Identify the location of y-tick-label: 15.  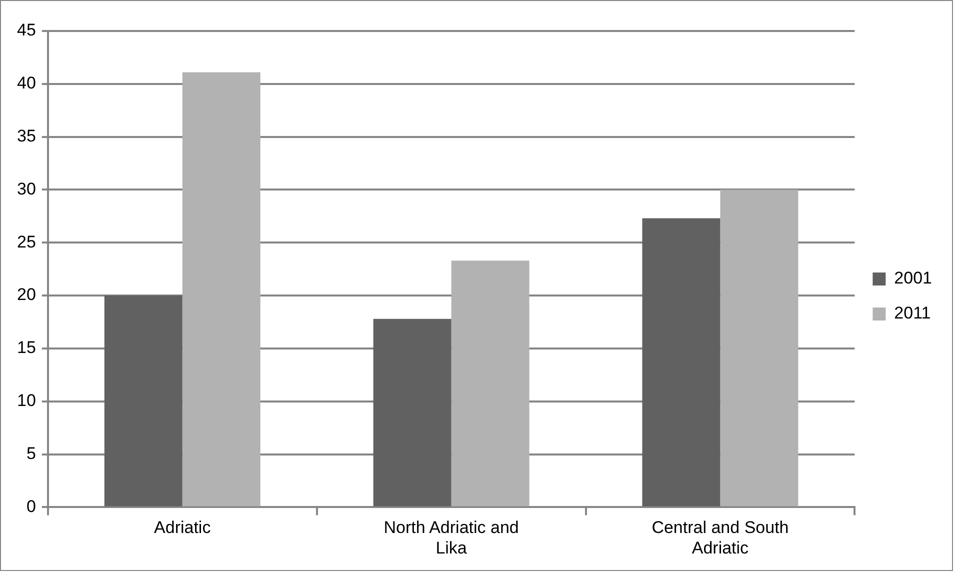
(26, 348).